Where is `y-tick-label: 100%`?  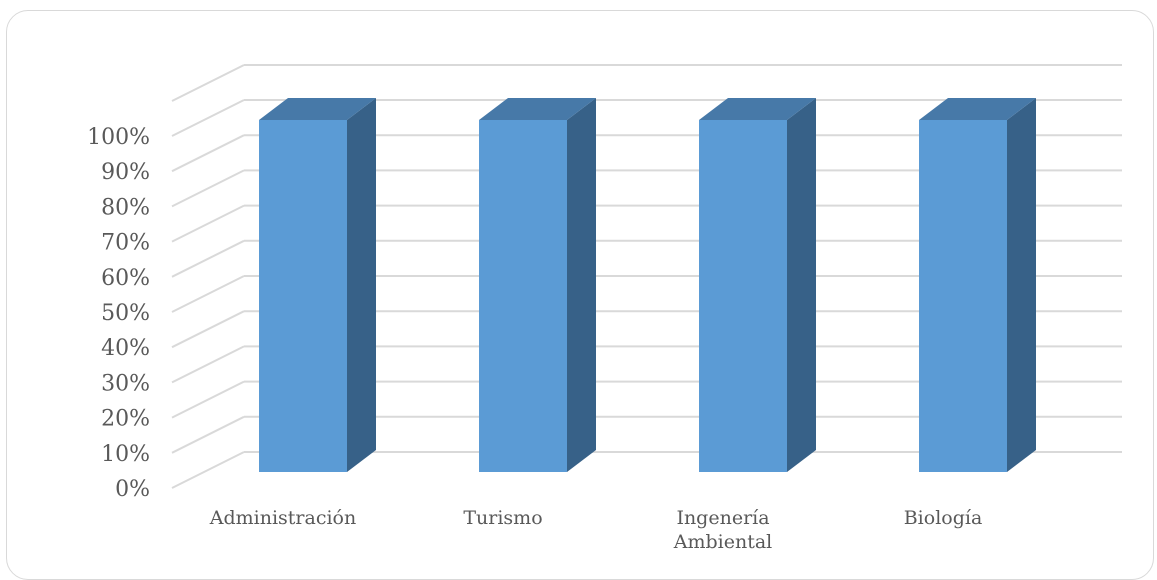 y-tick-label: 100% is located at coordinates (118, 137).